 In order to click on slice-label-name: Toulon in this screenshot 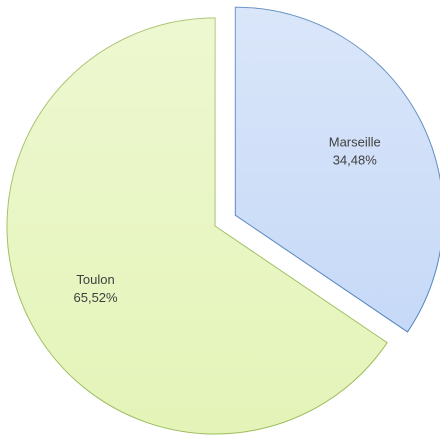, I will do `click(95, 279)`.